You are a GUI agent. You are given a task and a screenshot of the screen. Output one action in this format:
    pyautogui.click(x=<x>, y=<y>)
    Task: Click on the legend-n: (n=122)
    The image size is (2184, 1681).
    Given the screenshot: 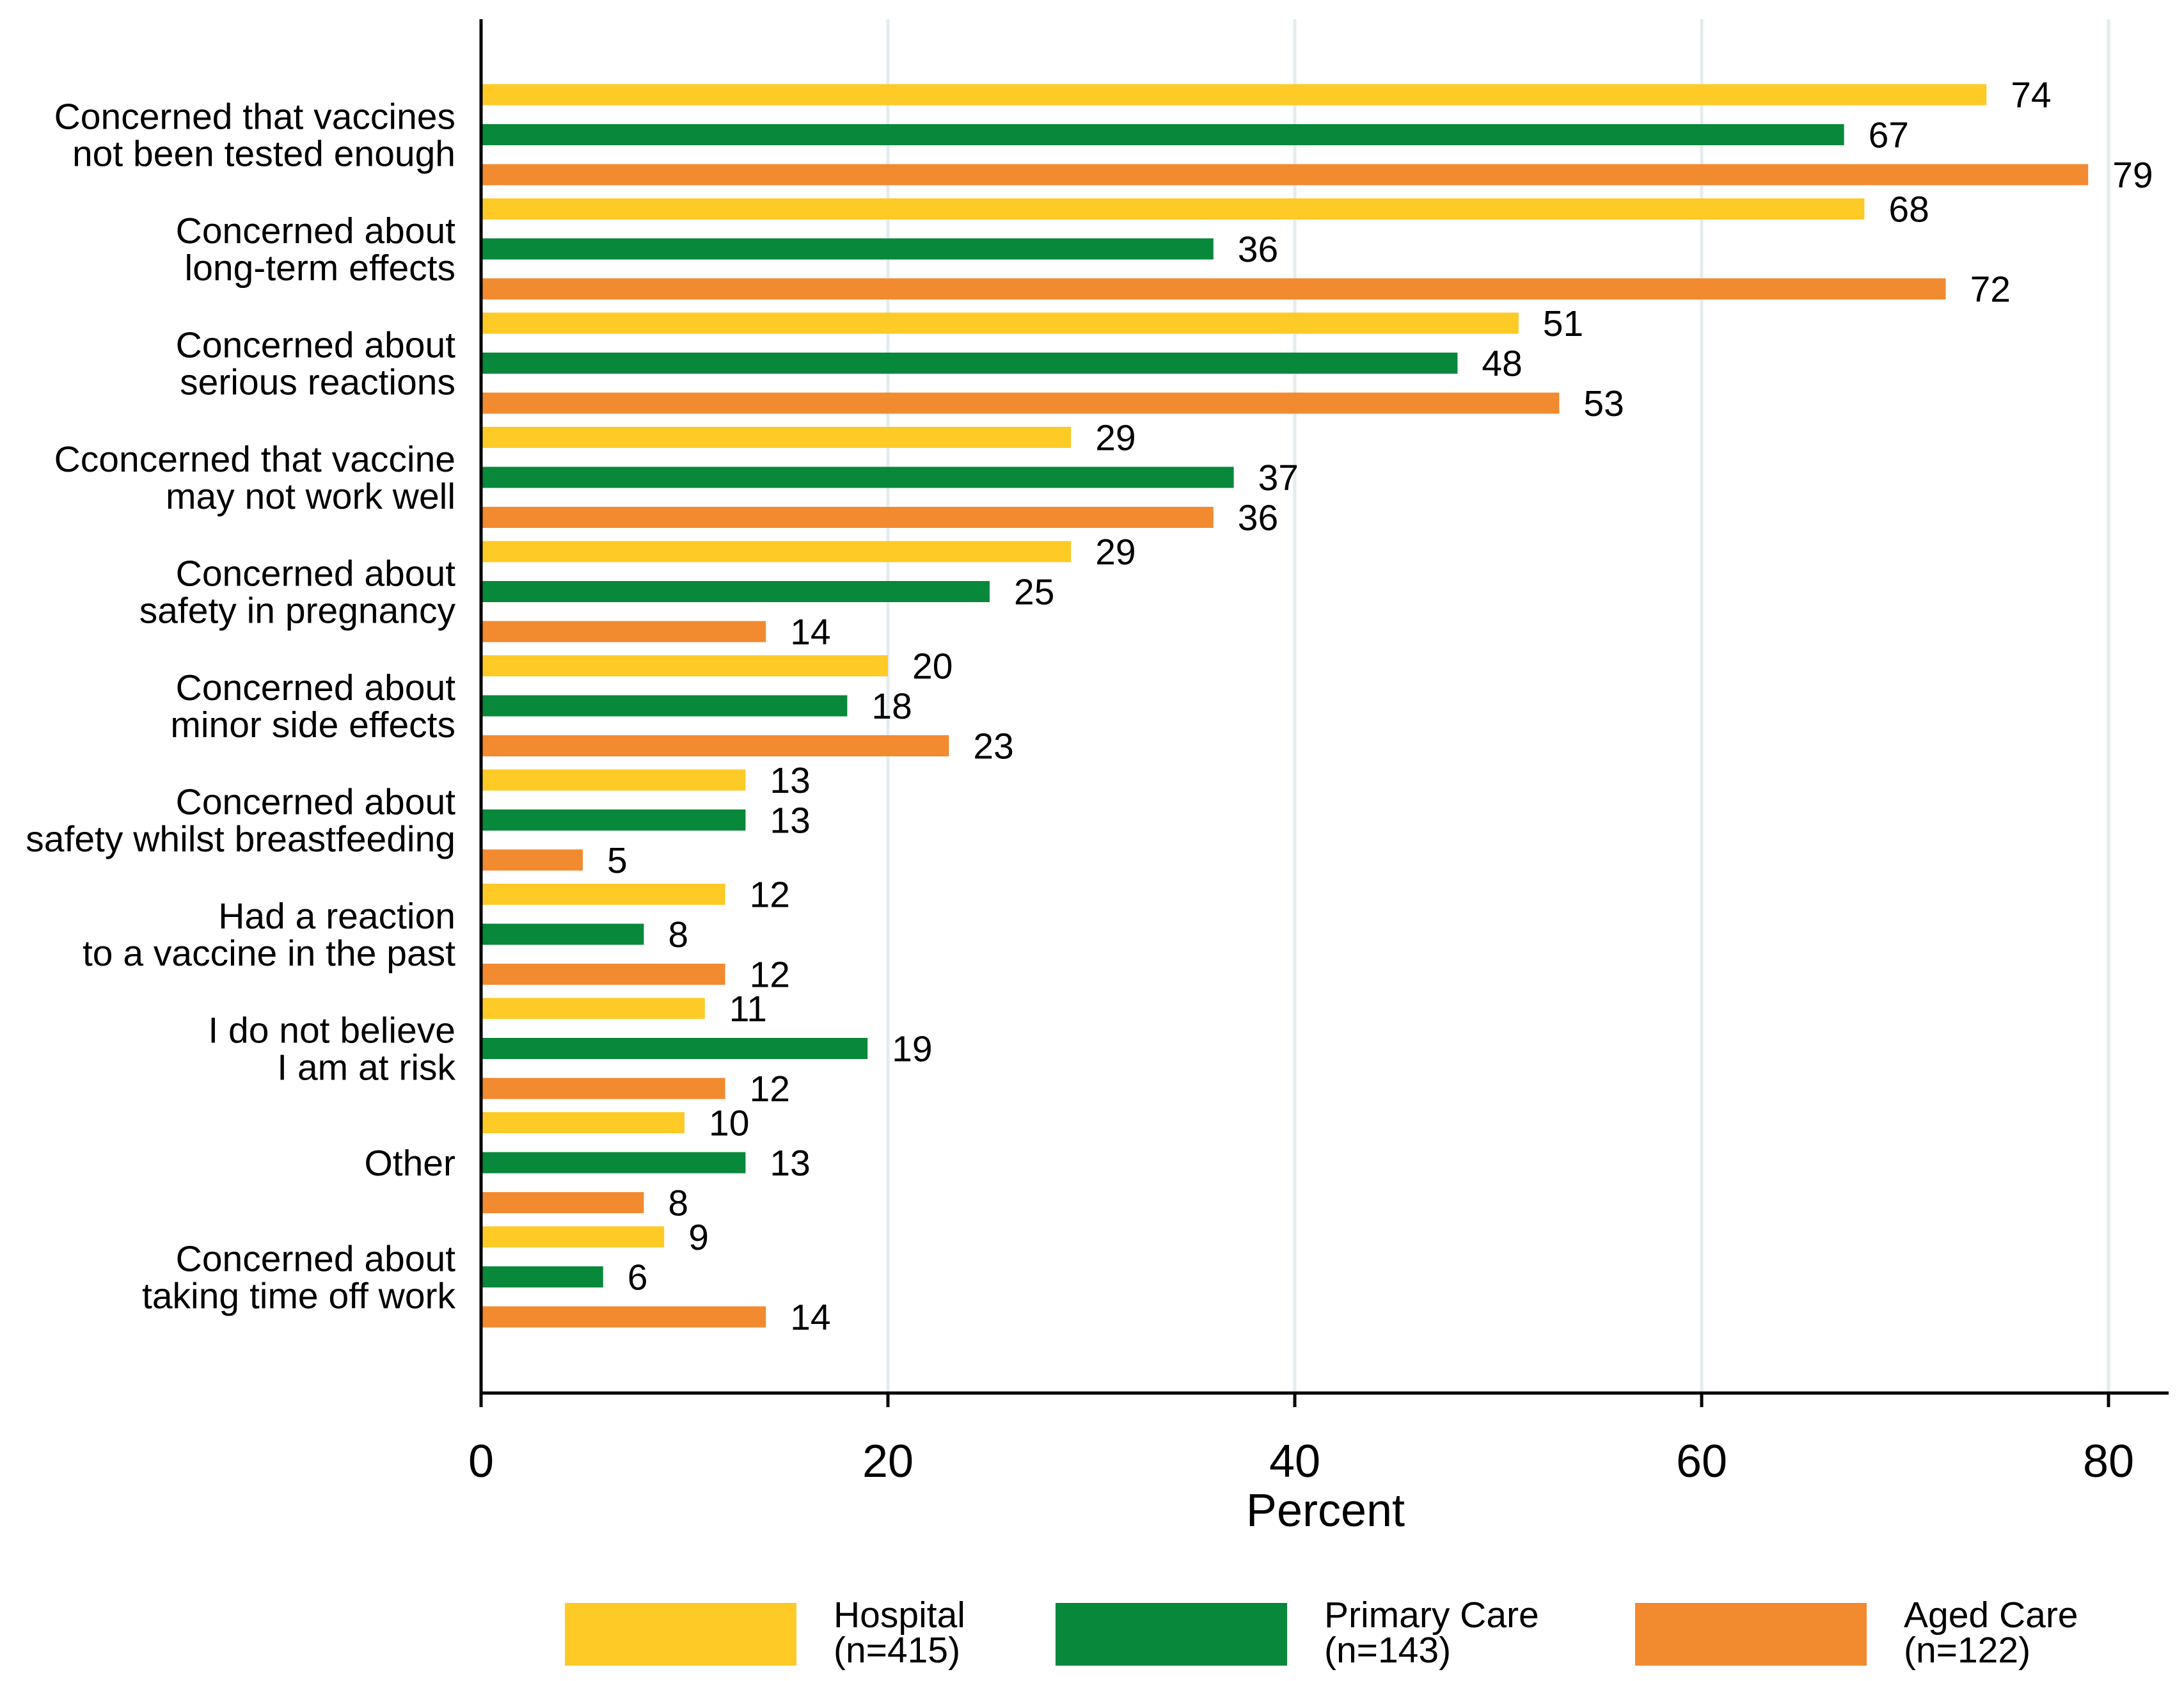 What is the action you would take?
    pyautogui.click(x=1967, y=1650)
    